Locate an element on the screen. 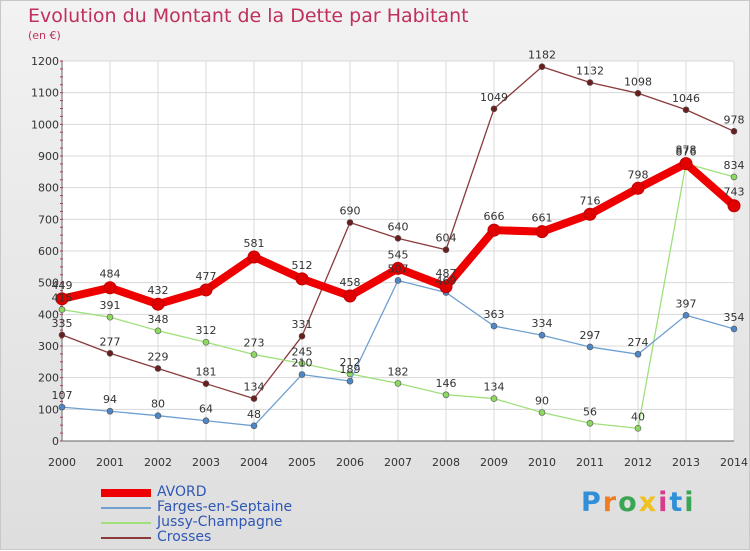 The image size is (750, 551). data-label: 182 is located at coordinates (398, 371).